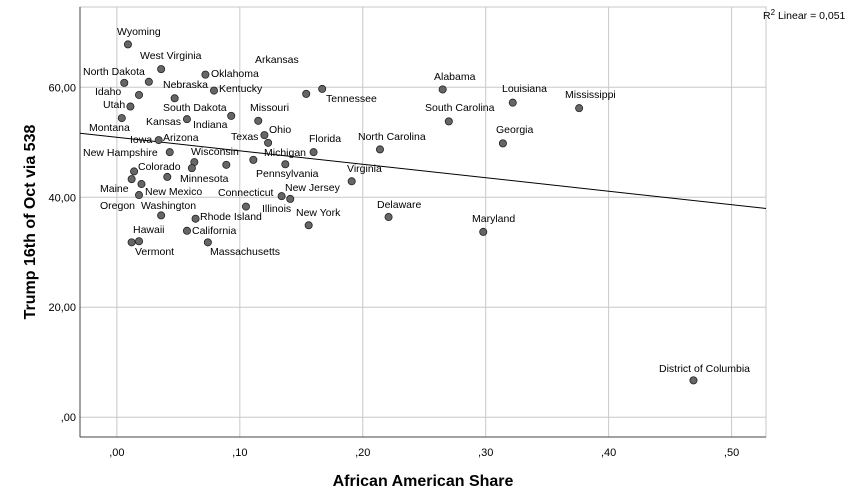 The width and height of the screenshot is (854, 504). Describe the element at coordinates (117, 206) in the screenshot. I see `point-label: Oregon` at that location.